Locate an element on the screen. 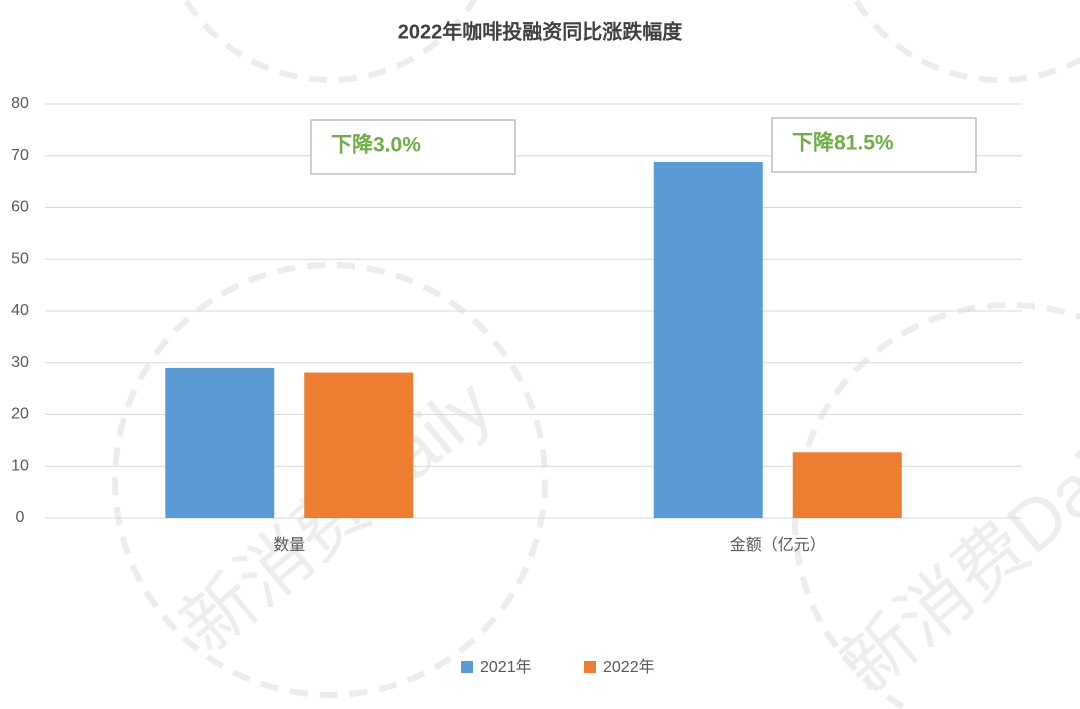  x-tick-label: 数量 is located at coordinates (289, 545).